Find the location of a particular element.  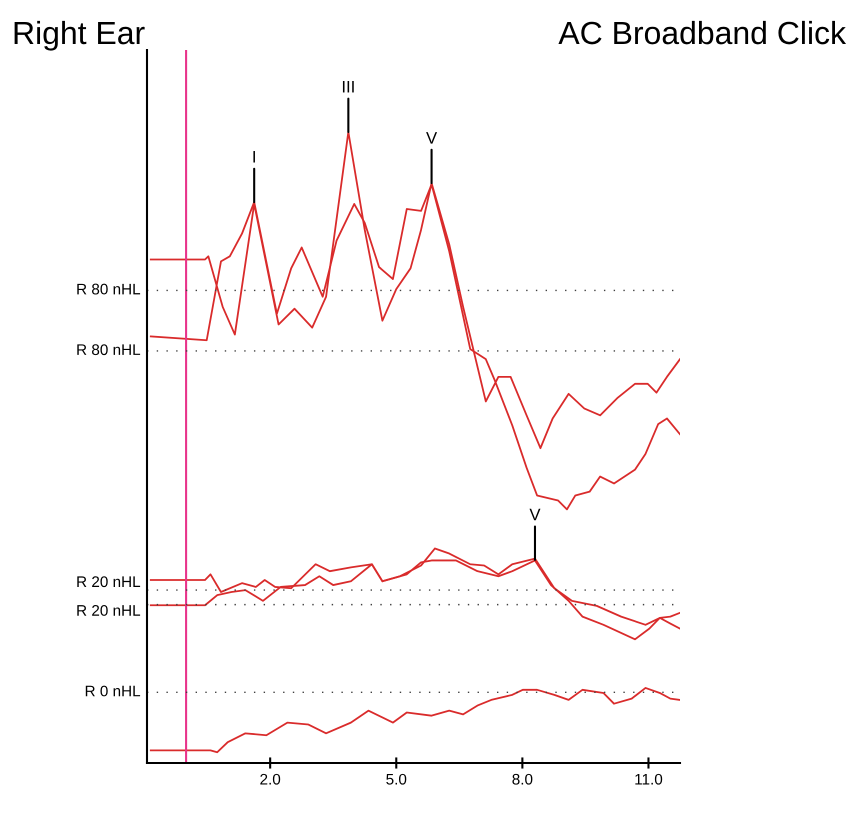

x-tick-label: 8.0 is located at coordinates (522, 779).